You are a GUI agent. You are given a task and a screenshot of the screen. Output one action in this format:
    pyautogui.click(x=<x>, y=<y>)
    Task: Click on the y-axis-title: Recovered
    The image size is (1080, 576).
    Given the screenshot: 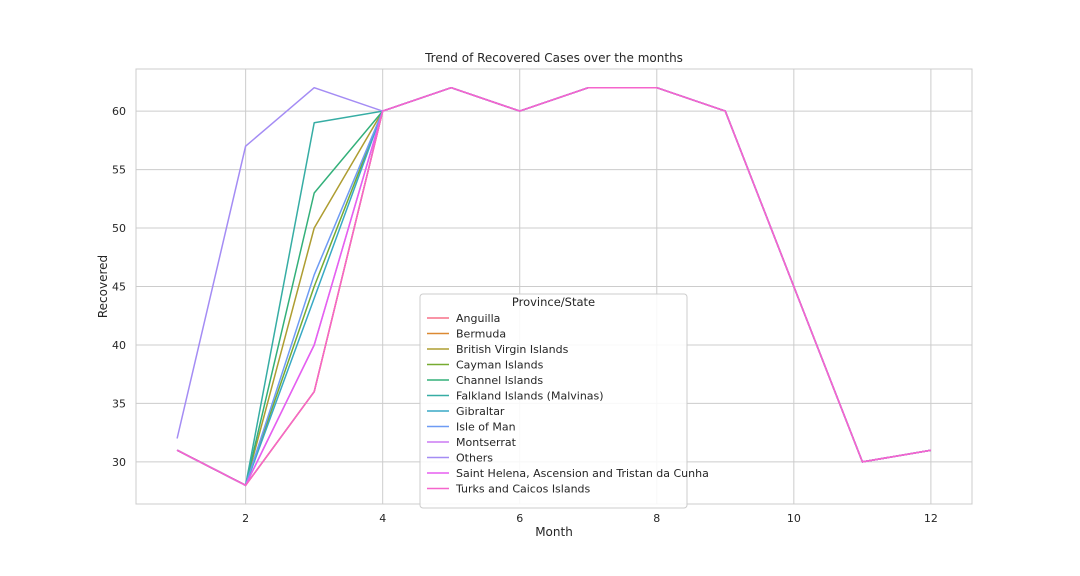 What is the action you would take?
    pyautogui.click(x=103, y=286)
    